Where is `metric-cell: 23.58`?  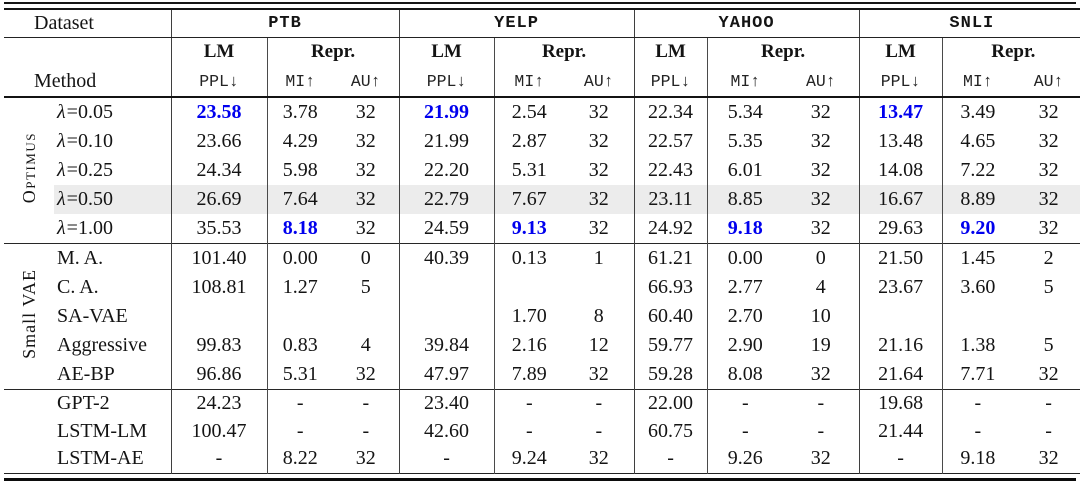
metric-cell: 23.58 is located at coordinates (219, 112).